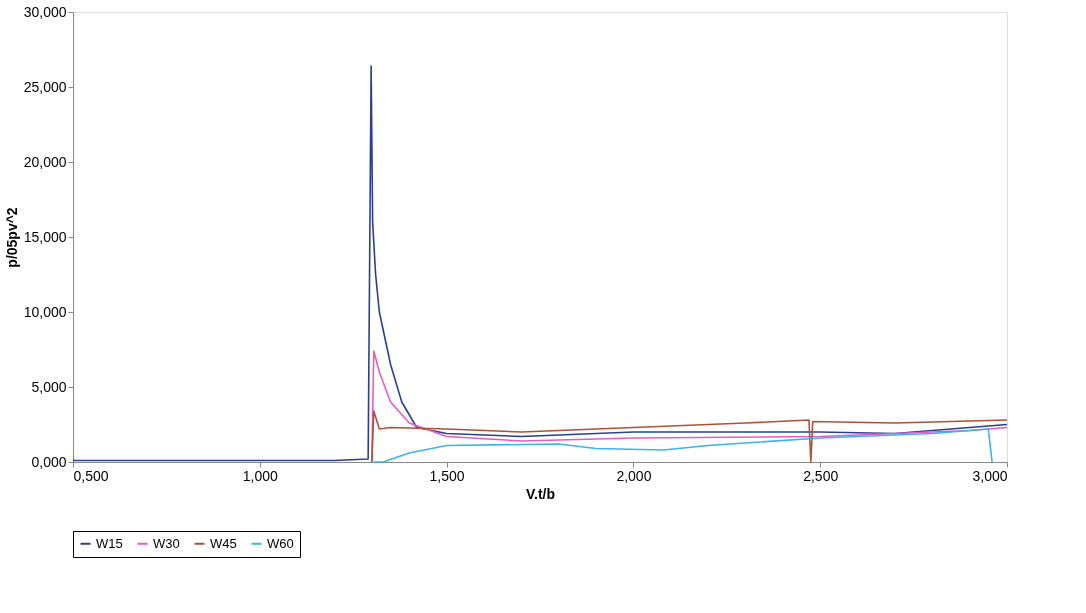 The image size is (1086, 613). What do you see at coordinates (260, 475) in the screenshot?
I see `x-tick-label: 1,000` at bounding box center [260, 475].